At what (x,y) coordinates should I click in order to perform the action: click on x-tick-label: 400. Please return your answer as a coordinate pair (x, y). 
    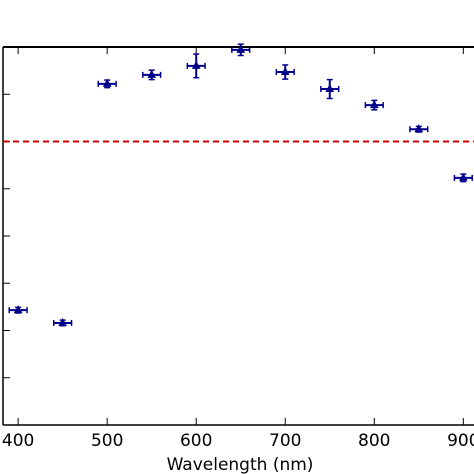
    Looking at the image, I should click on (18, 441).